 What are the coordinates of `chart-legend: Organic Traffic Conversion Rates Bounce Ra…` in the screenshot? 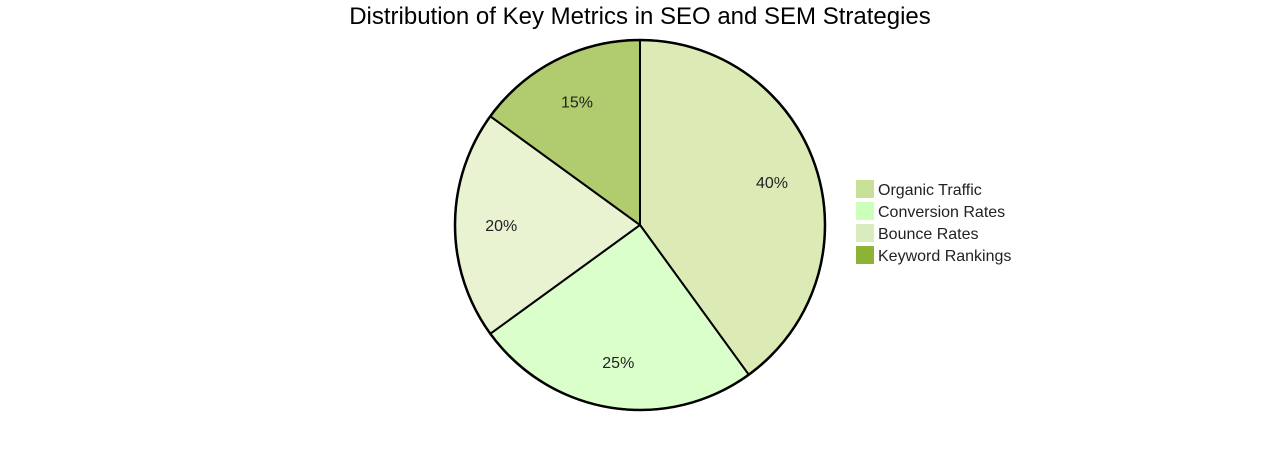 It's located at (933, 222).